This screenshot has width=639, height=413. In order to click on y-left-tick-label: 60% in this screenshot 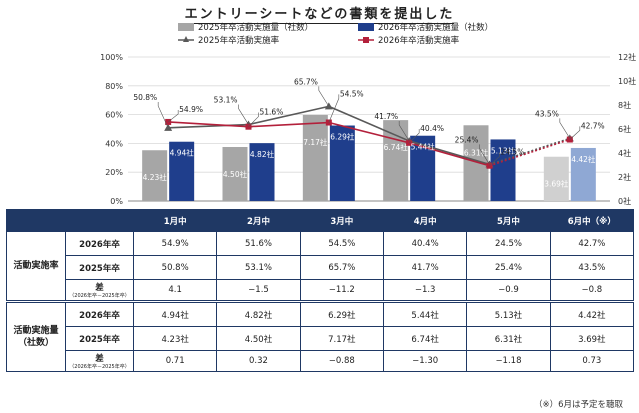, I will do `click(114, 115)`.